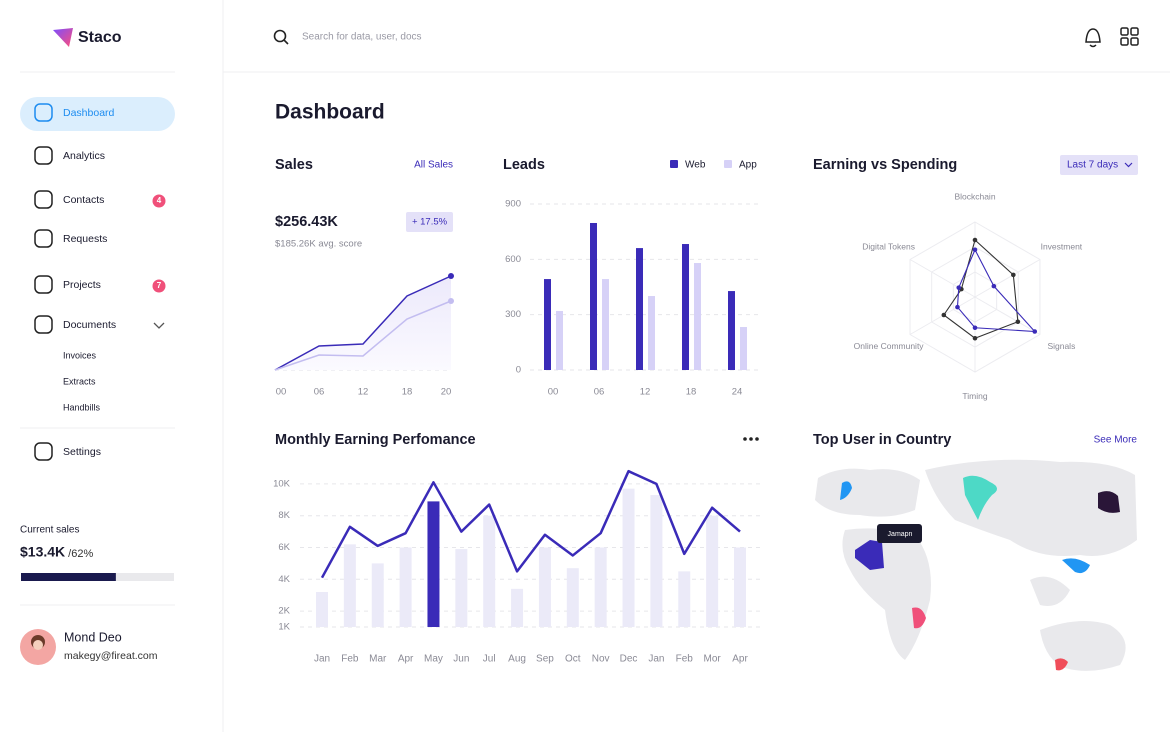 This screenshot has width=1170, height=732. What do you see at coordinates (1061, 346) in the screenshot?
I see `axis-label: Signals` at bounding box center [1061, 346].